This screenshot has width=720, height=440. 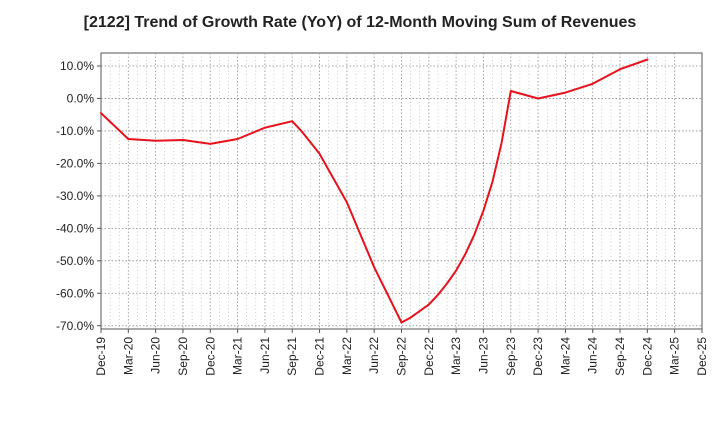 I want to click on y-tick-label: -10.0%, so click(x=75, y=131).